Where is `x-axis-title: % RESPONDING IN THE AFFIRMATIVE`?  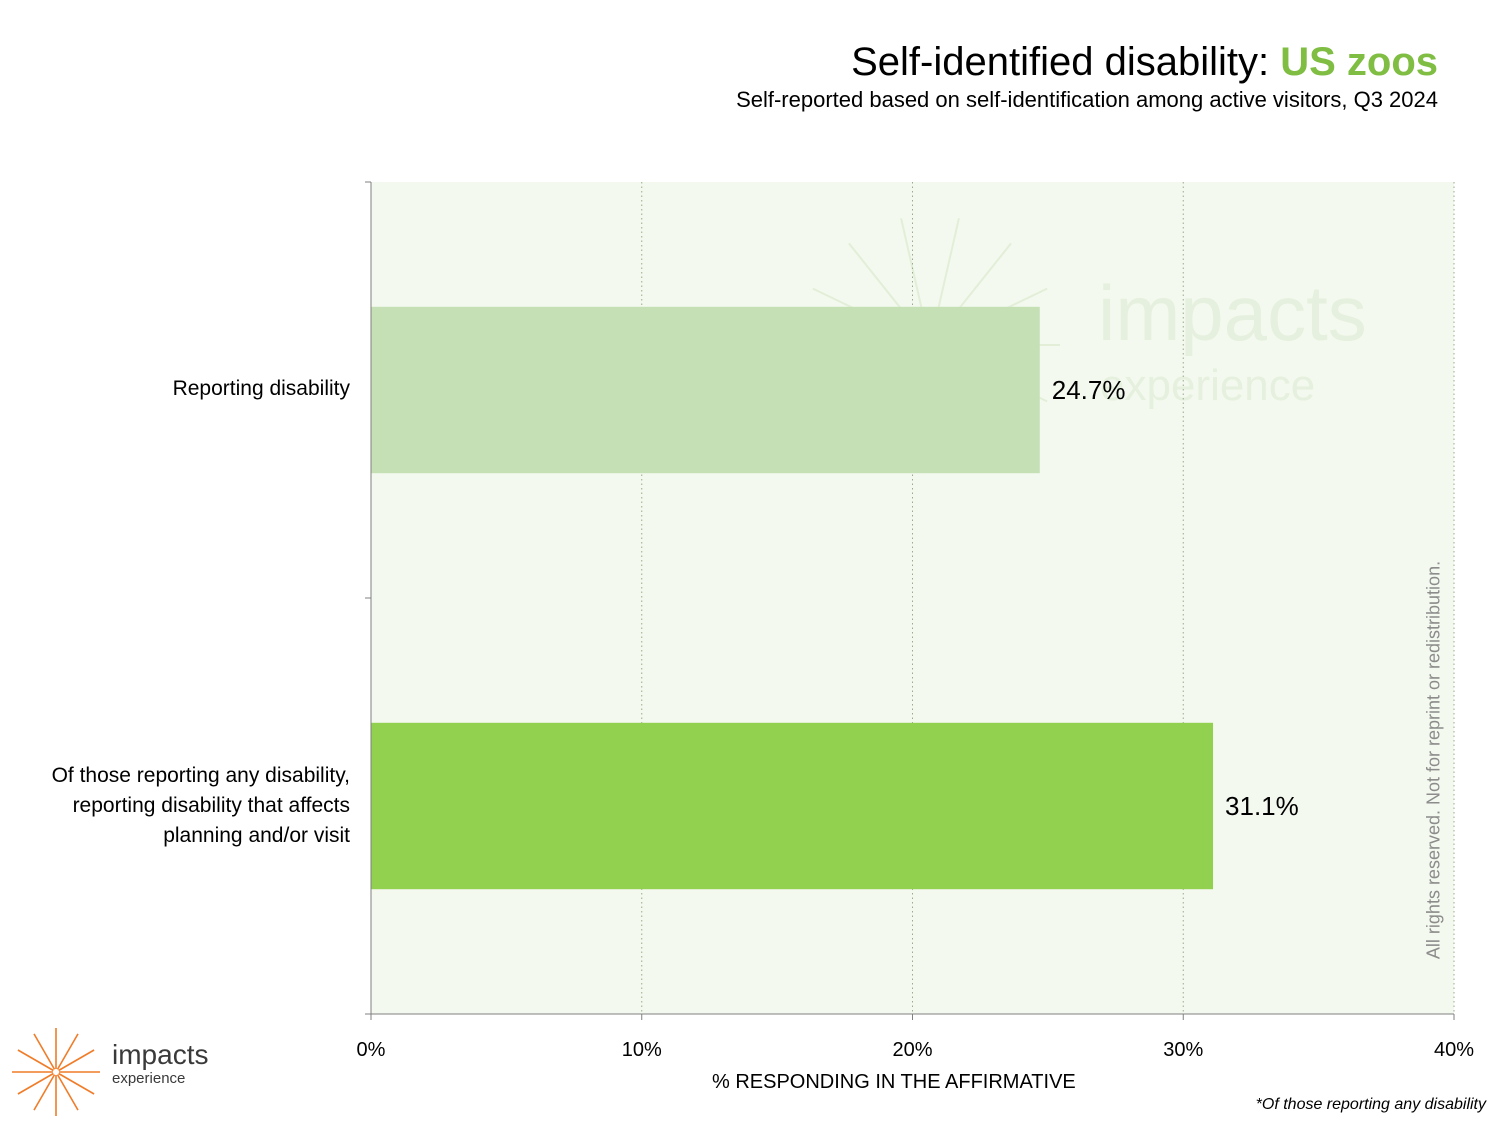 x-axis-title: % RESPONDING IN THE AFFIRMATIVE is located at coordinates (894, 1082).